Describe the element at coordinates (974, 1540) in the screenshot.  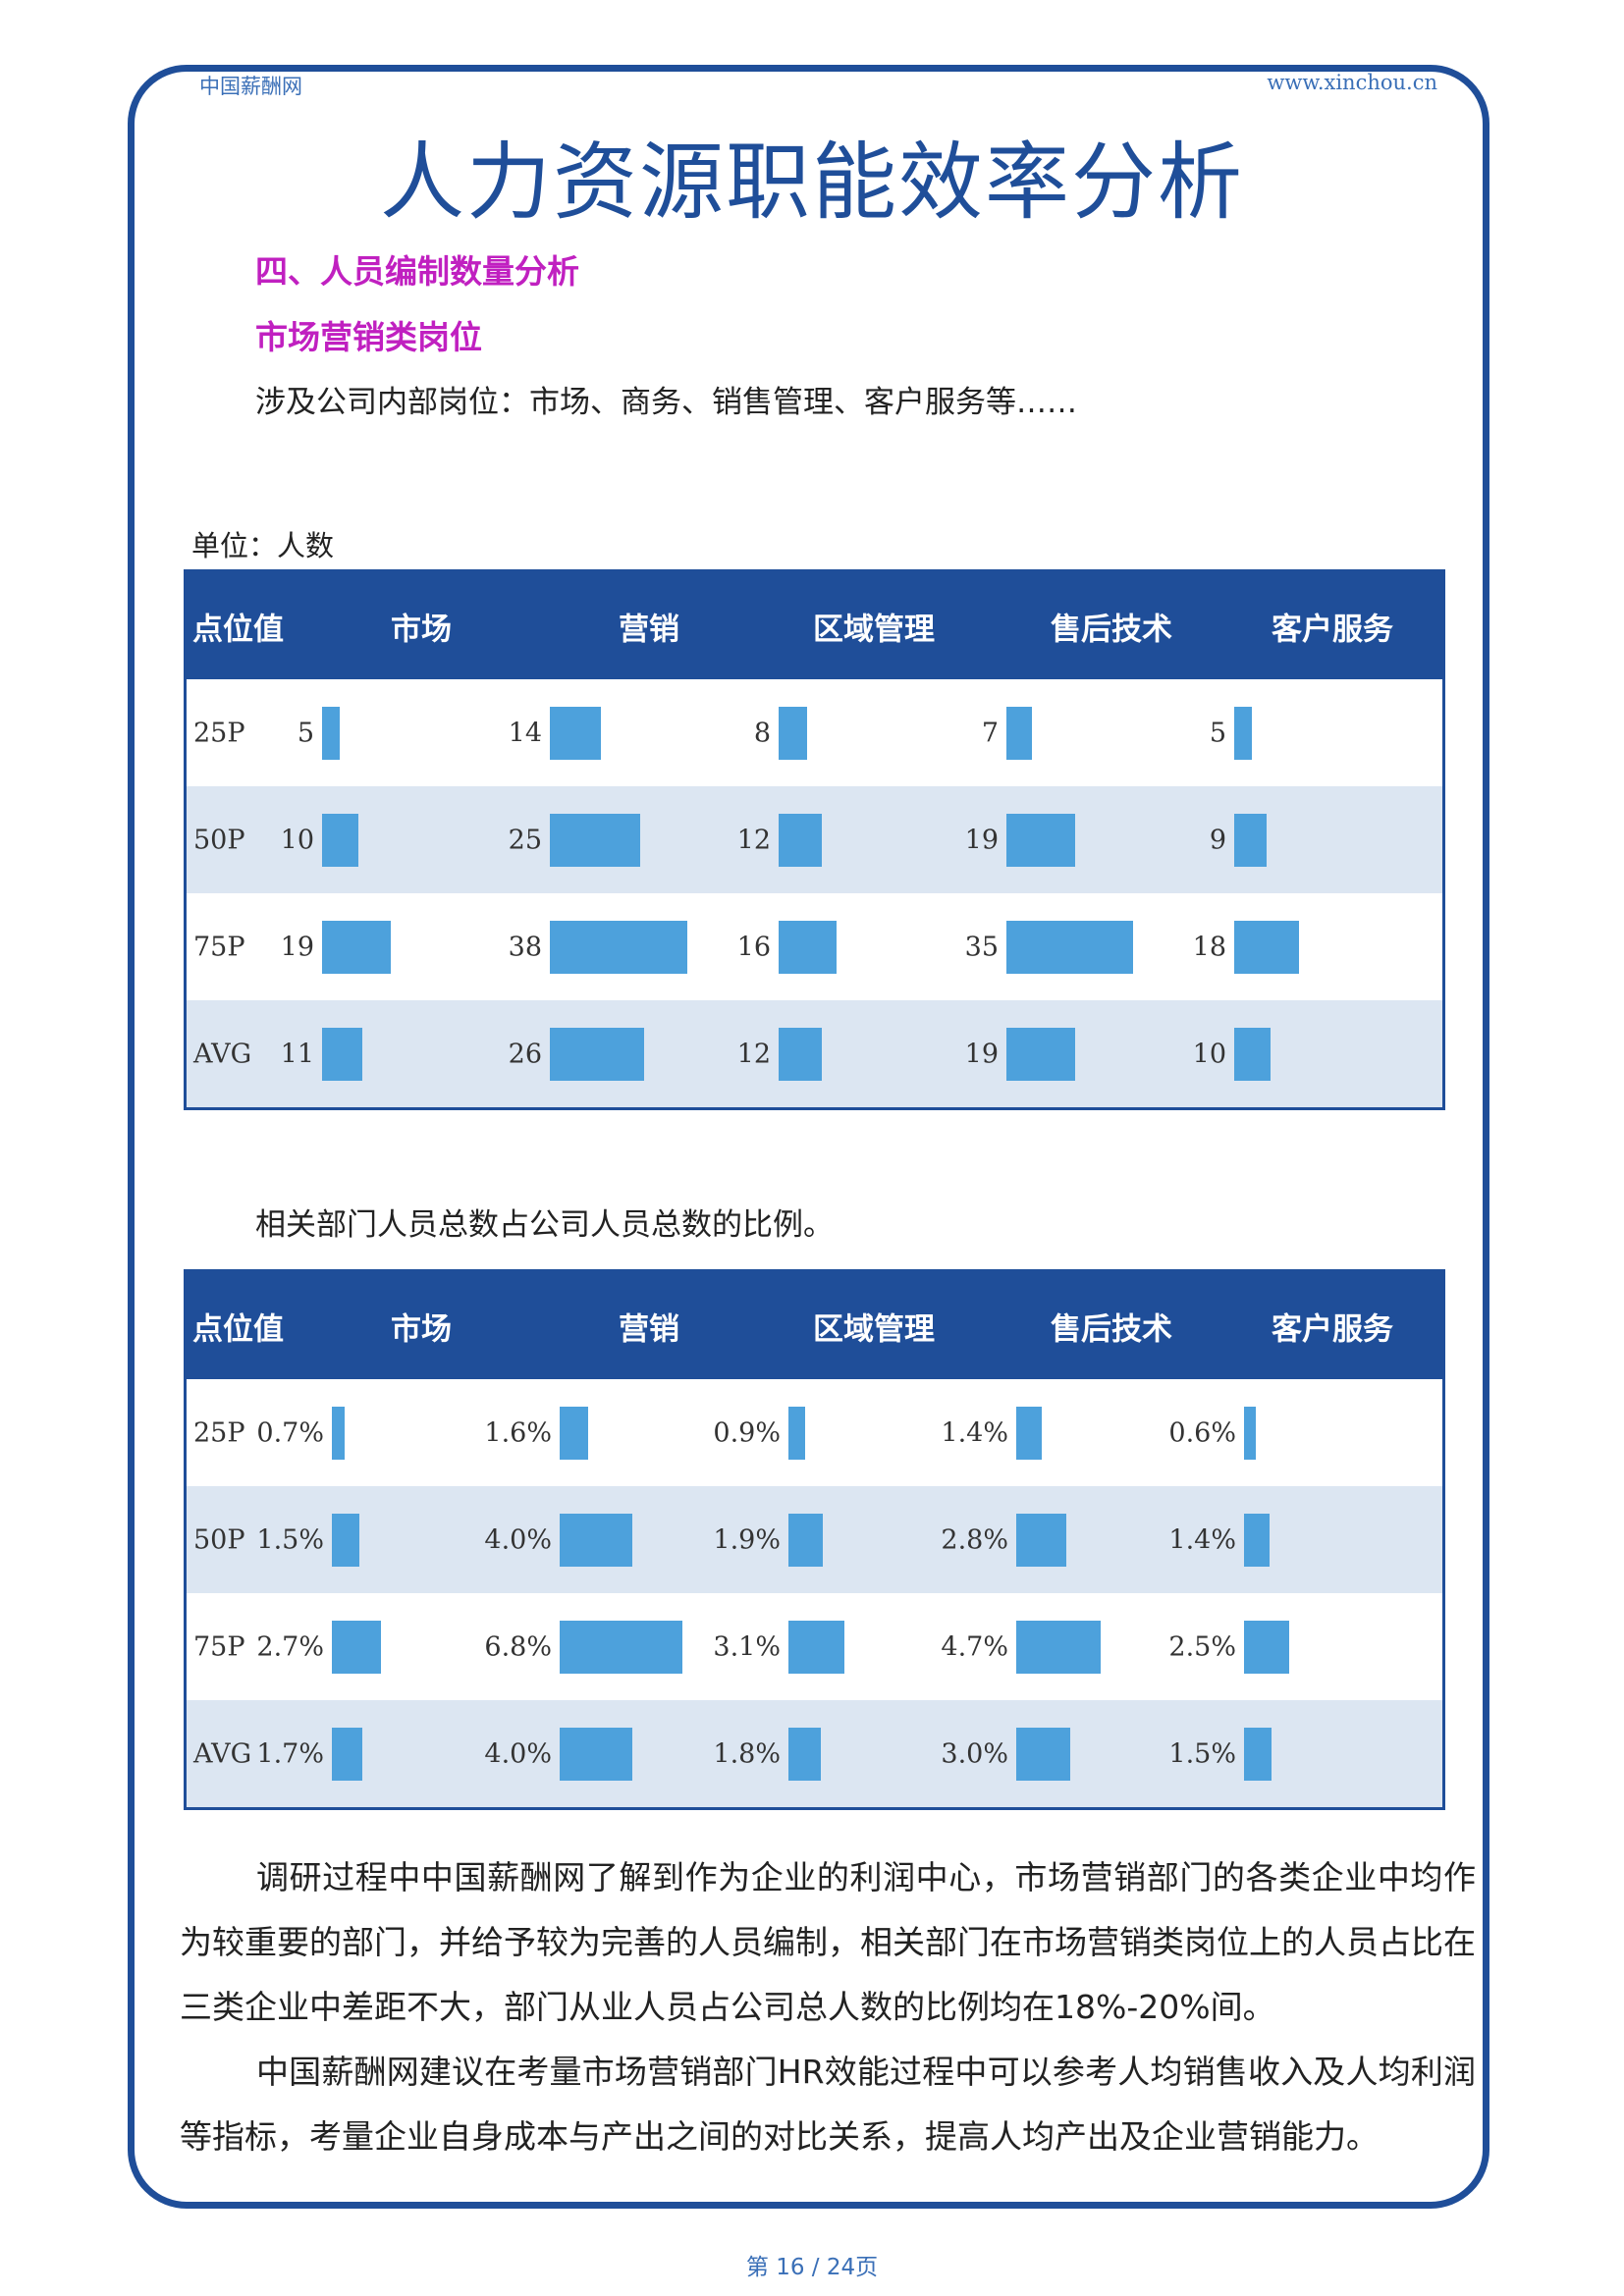
I see `cell-value: 2.8%` at that location.